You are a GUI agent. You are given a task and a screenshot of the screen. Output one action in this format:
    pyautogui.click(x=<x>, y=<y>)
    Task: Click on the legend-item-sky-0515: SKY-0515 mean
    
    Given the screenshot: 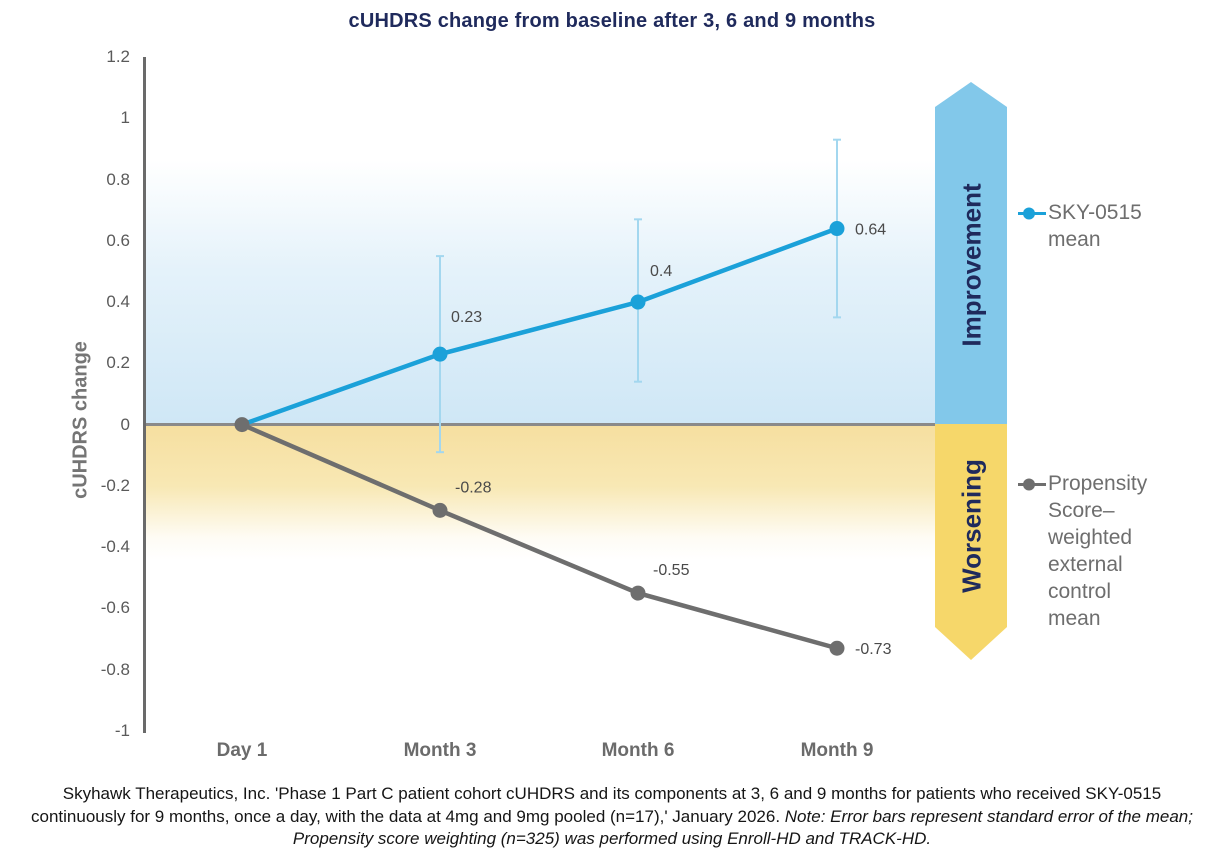 What is the action you would take?
    pyautogui.click(x=1099, y=226)
    